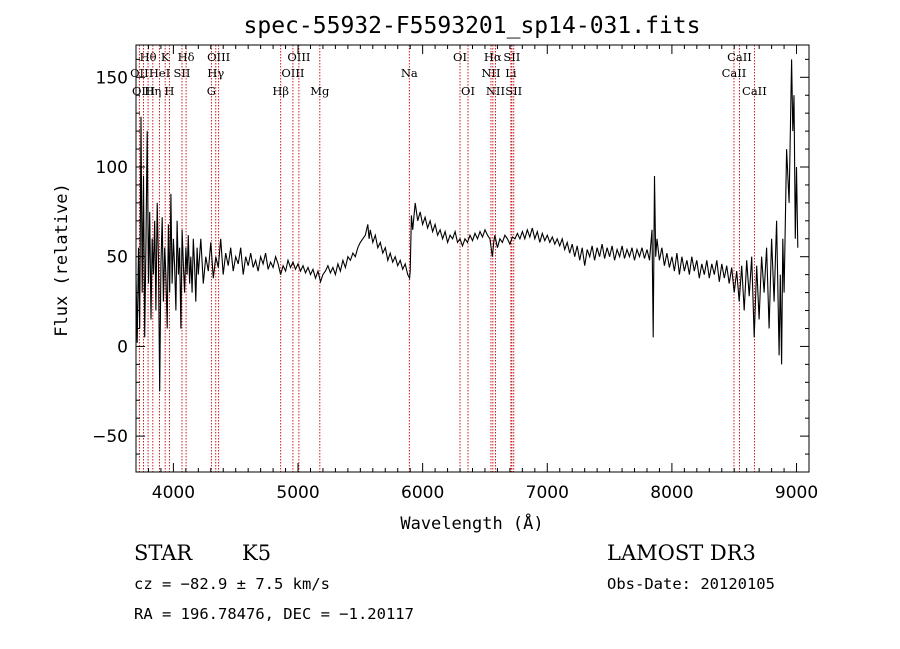 Image resolution: width=900 pixels, height=649 pixels. I want to click on line-label: OII, so click(139, 73).